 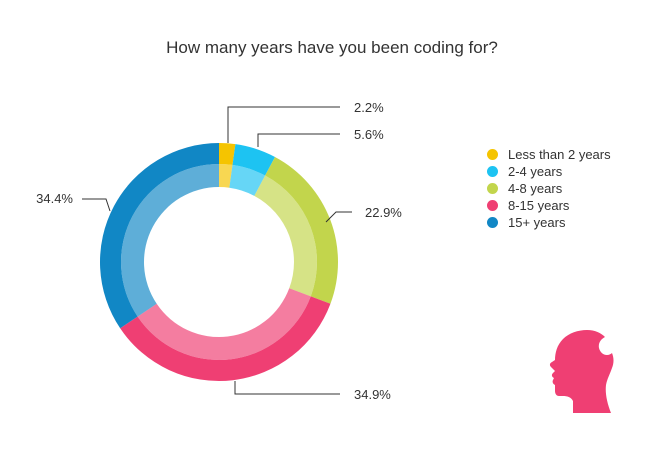 I want to click on legend-item-less-than-2-years: Less than 2 years, so click(x=549, y=154).